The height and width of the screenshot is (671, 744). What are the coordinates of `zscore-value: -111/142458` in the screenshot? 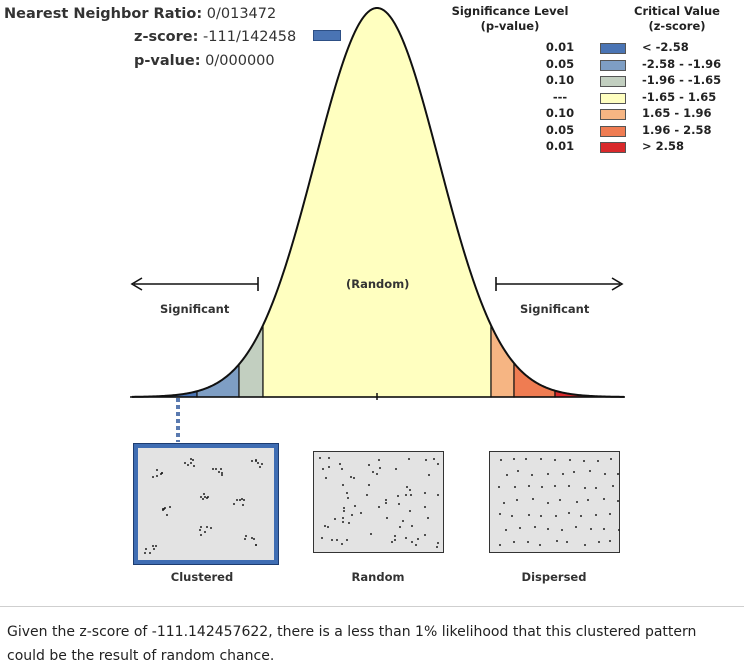 It's located at (250, 37).